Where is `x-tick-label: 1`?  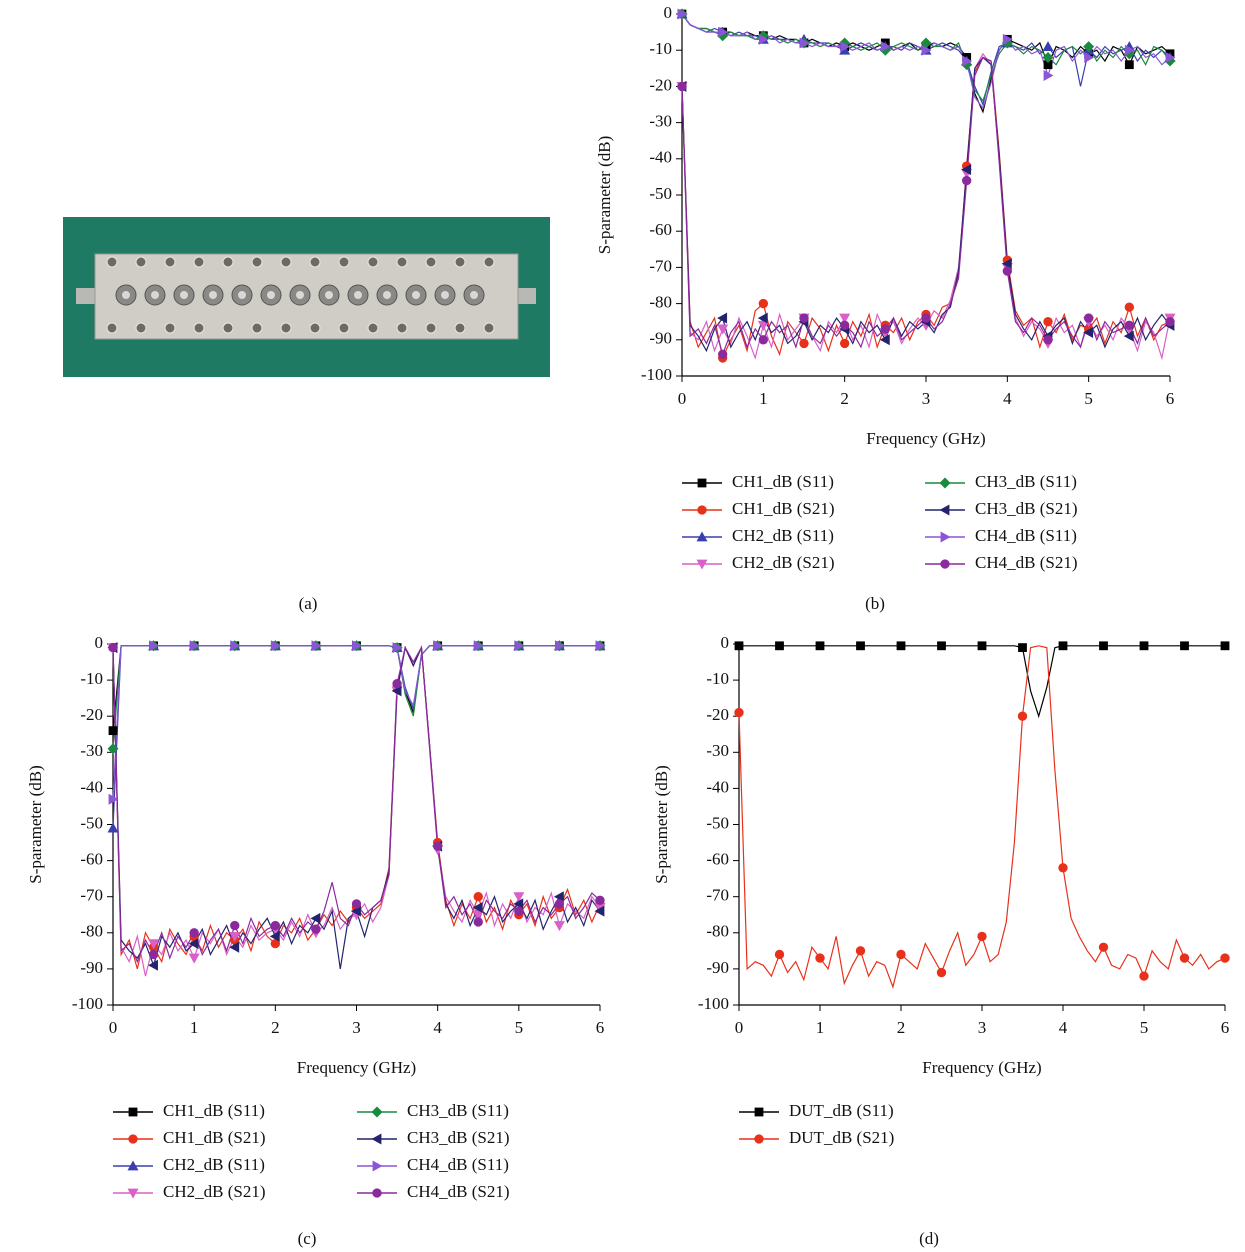
x-tick-label: 1 is located at coordinates (763, 398).